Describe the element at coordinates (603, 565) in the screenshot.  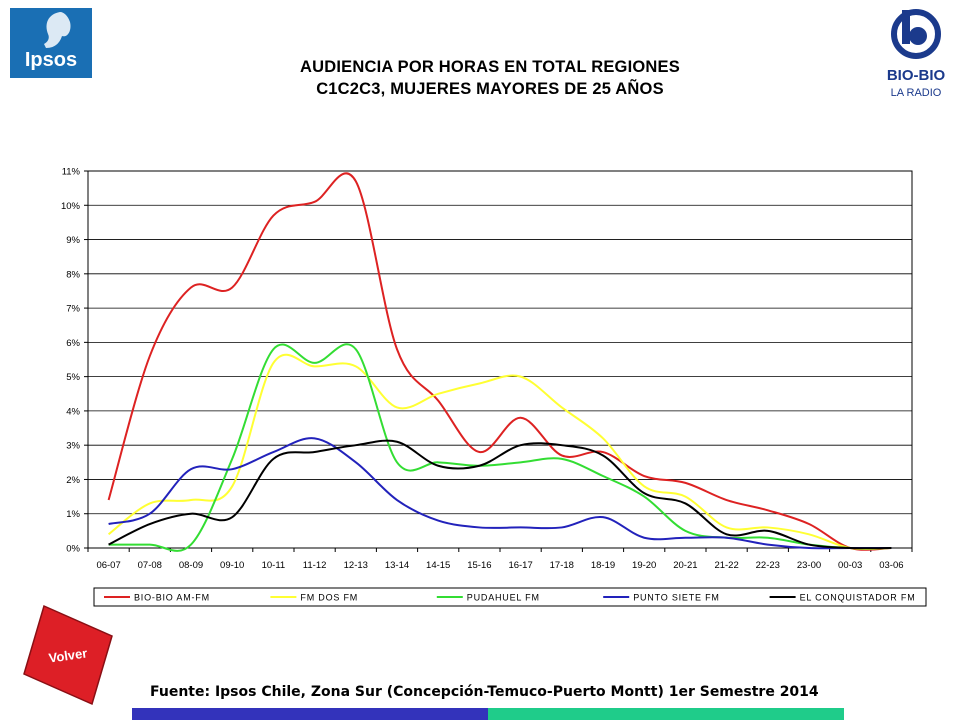
I see `x-tick-label: 18-19` at that location.